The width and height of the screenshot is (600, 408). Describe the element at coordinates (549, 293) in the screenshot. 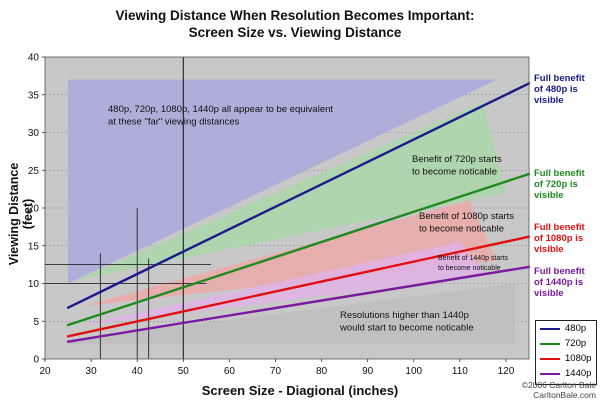

I see `right-label-1440p-line3: visible` at that location.